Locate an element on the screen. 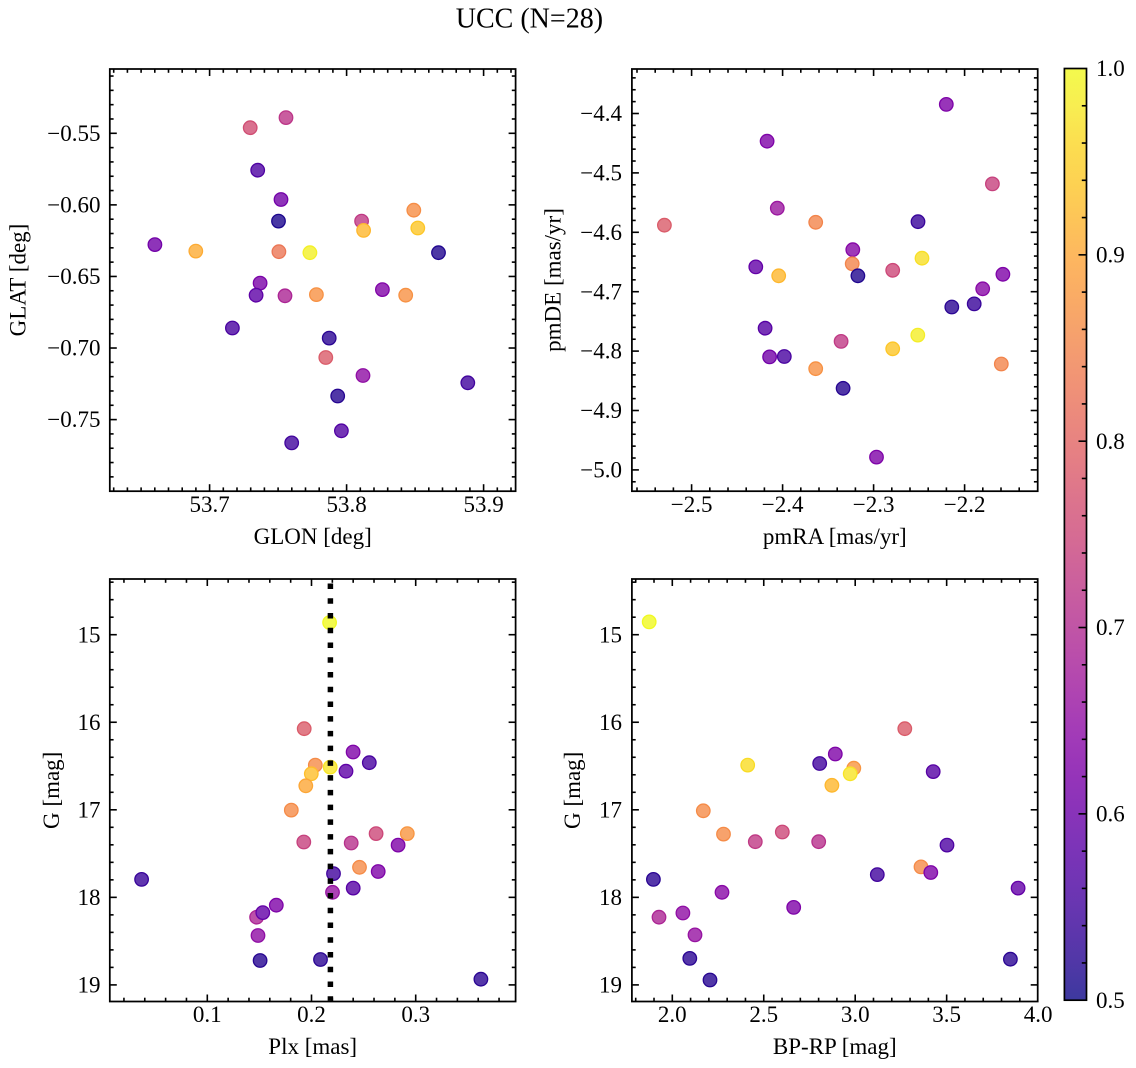 Image resolution: width=1136 pixels, height=1068 pixels. svg-text: −0.65 is located at coordinates (73, 276).